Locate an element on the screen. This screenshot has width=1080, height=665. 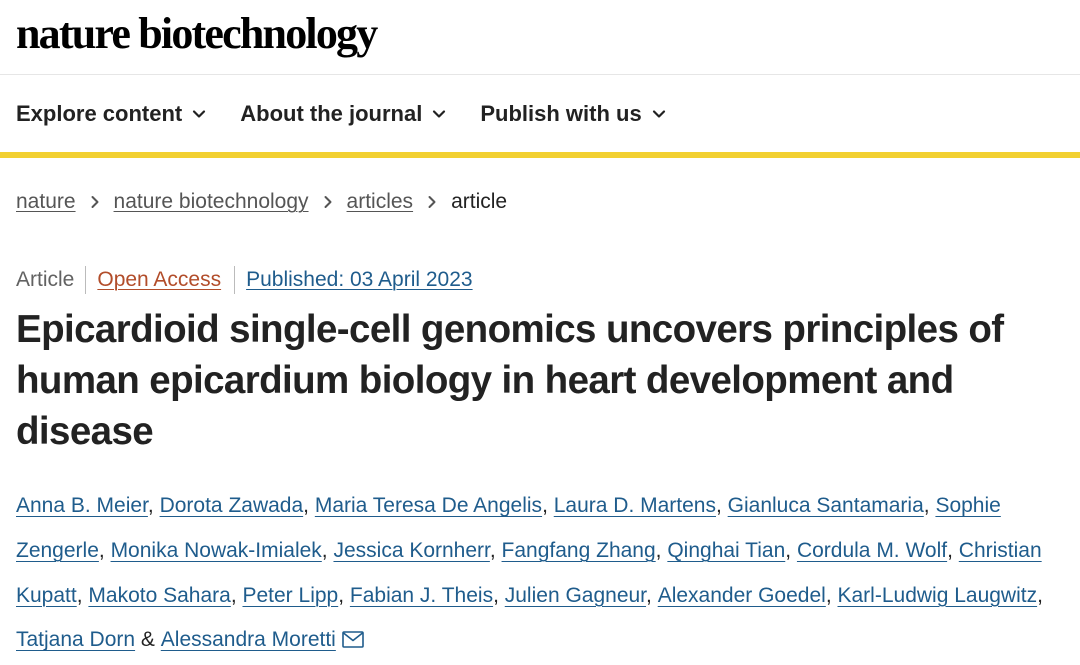
author-link: Anna B. Meier is located at coordinates (82, 505).